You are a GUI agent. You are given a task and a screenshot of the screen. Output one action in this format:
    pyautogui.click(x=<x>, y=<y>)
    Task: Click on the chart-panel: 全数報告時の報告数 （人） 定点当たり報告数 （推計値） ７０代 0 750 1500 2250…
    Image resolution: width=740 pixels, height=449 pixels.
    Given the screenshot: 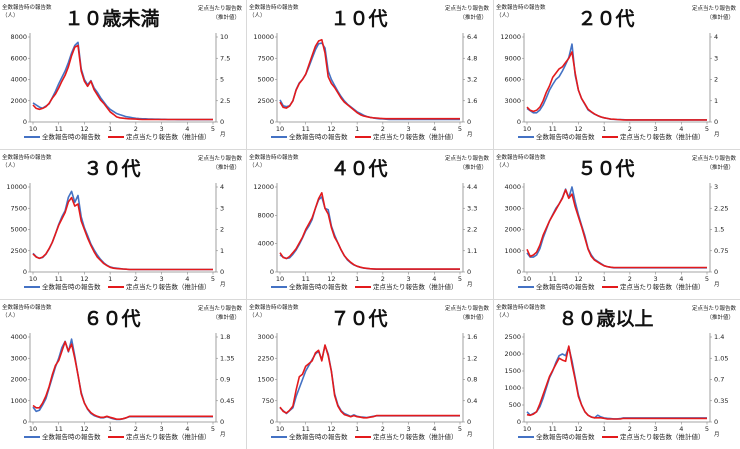 What is the action you would take?
    pyautogui.click(x=370, y=374)
    